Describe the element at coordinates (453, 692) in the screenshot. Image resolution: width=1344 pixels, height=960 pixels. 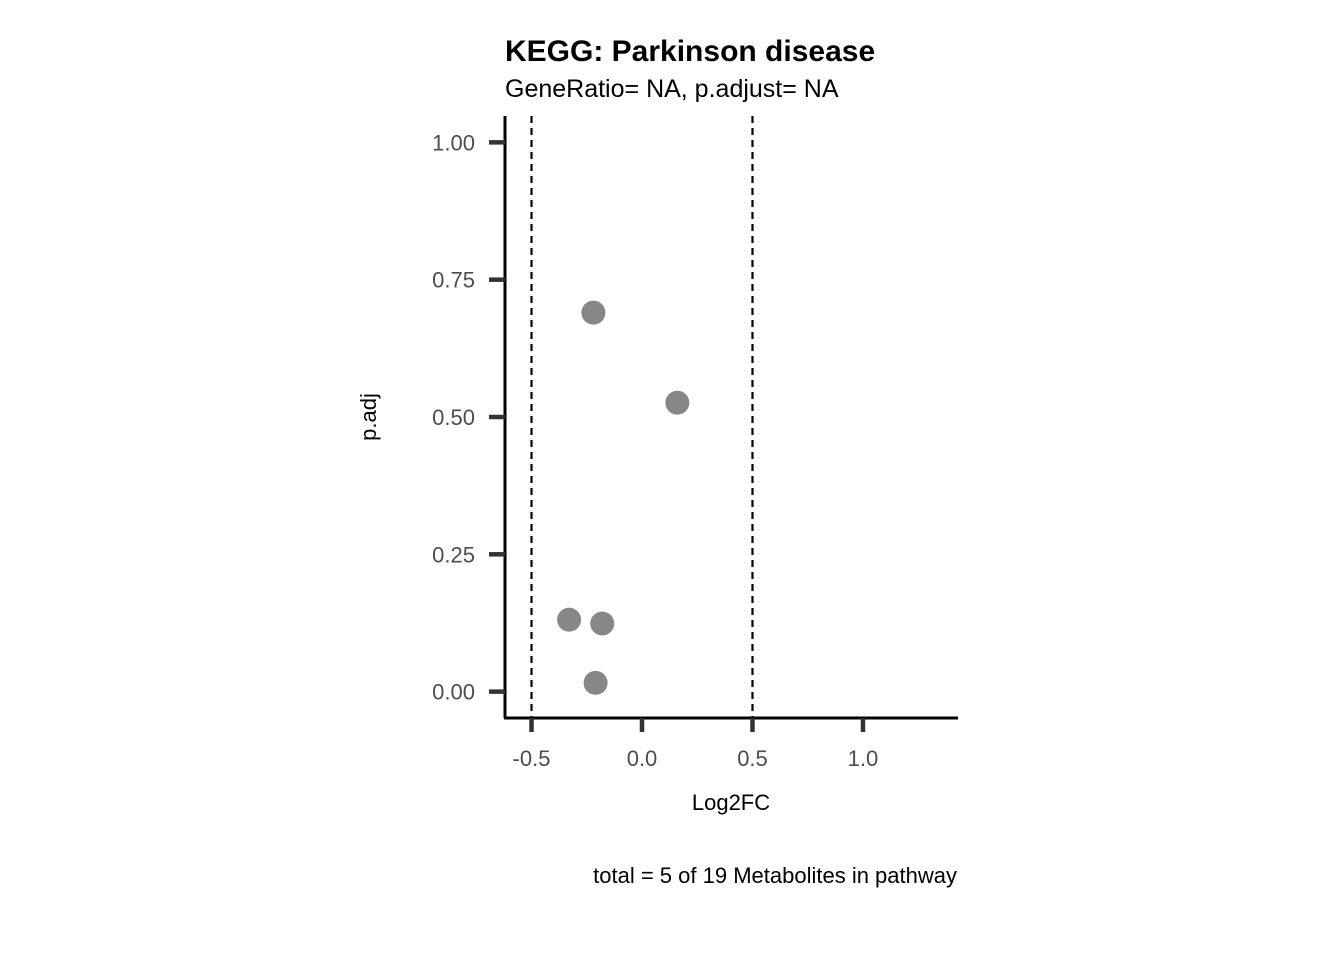
I see `y-tick-label-0: 0.00` at that location.